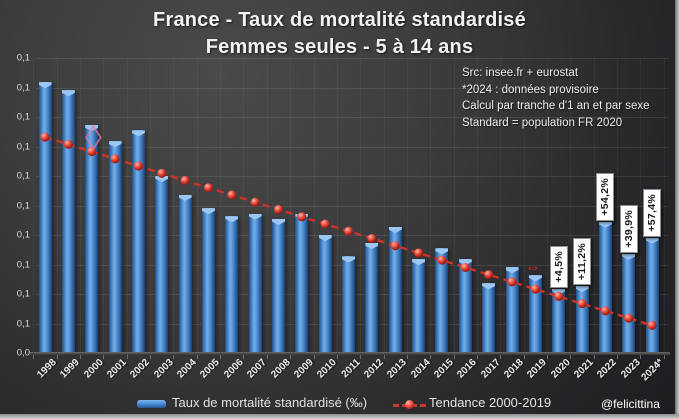  I want to click on trend-marker-2017, so click(489, 275).